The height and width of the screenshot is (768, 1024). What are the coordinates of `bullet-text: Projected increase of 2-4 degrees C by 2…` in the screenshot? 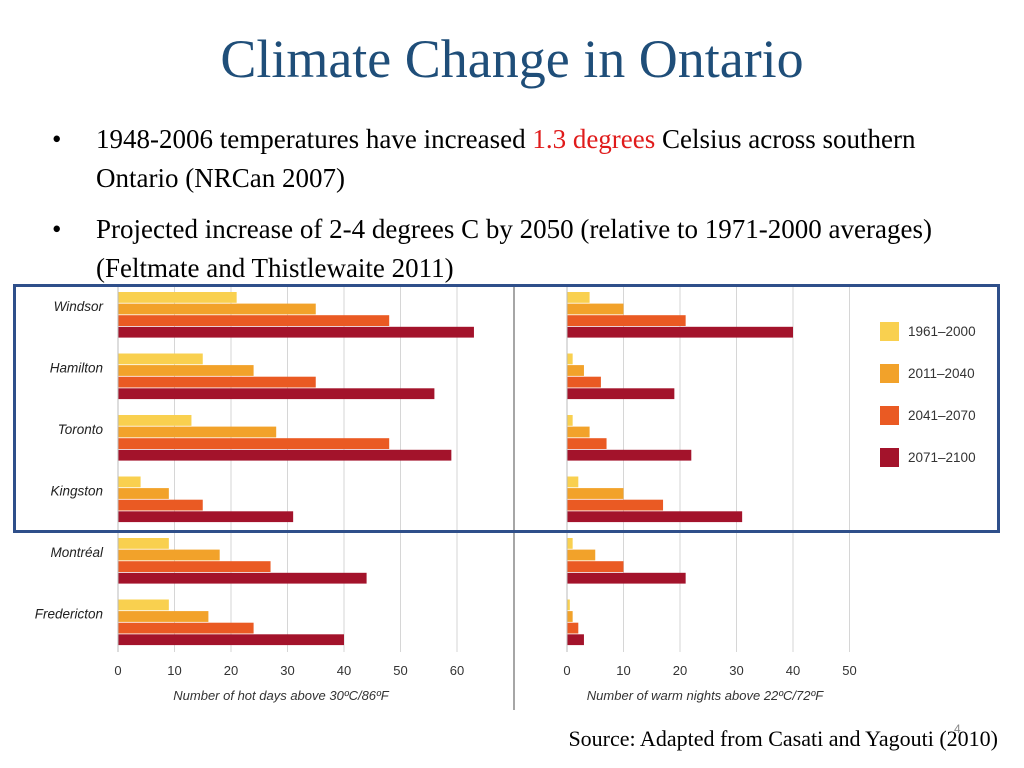 It's located at (514, 248).